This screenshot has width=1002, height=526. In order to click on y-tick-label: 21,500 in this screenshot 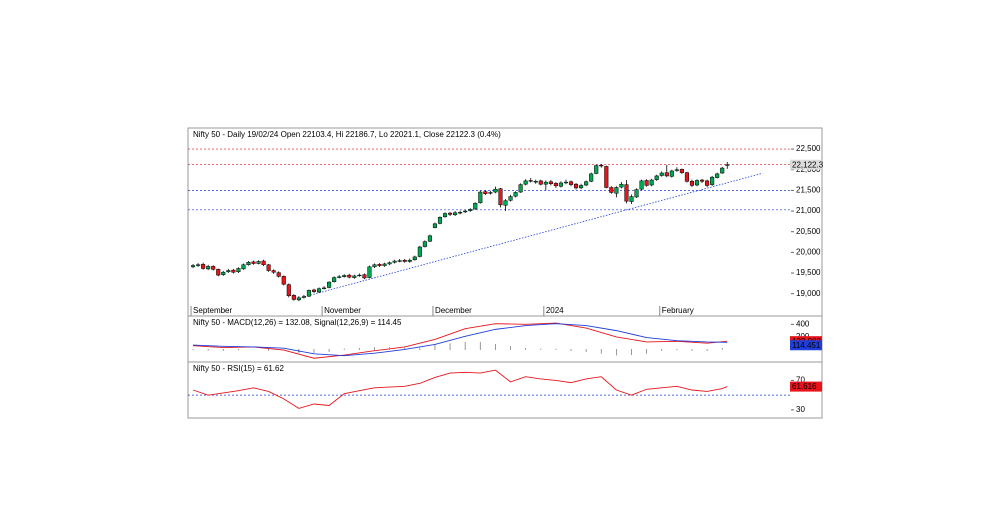, I will do `click(808, 190)`.